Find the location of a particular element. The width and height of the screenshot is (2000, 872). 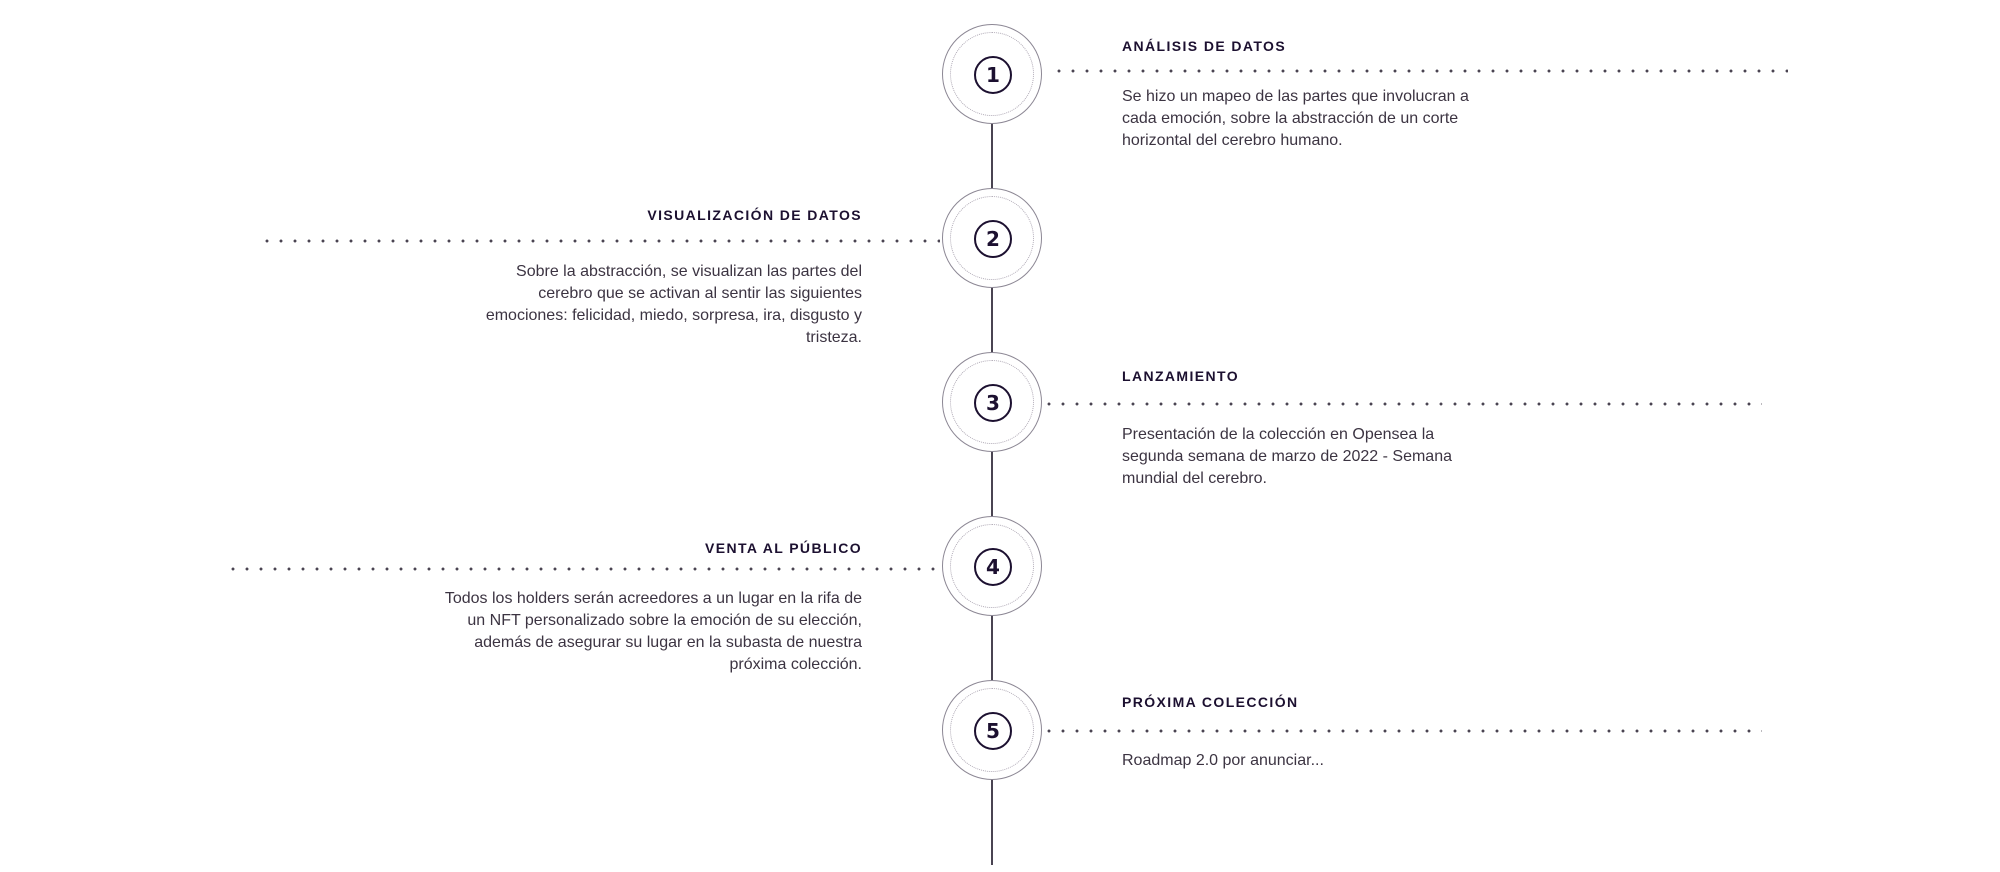

step-number: 3 is located at coordinates (993, 403).